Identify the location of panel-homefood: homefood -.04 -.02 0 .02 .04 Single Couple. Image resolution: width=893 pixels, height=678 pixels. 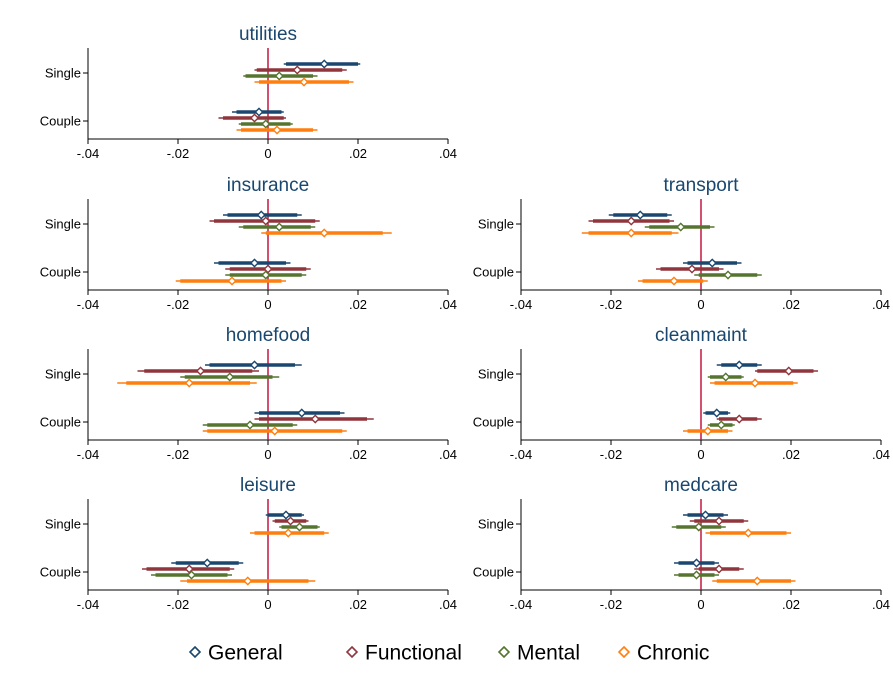
(248, 393).